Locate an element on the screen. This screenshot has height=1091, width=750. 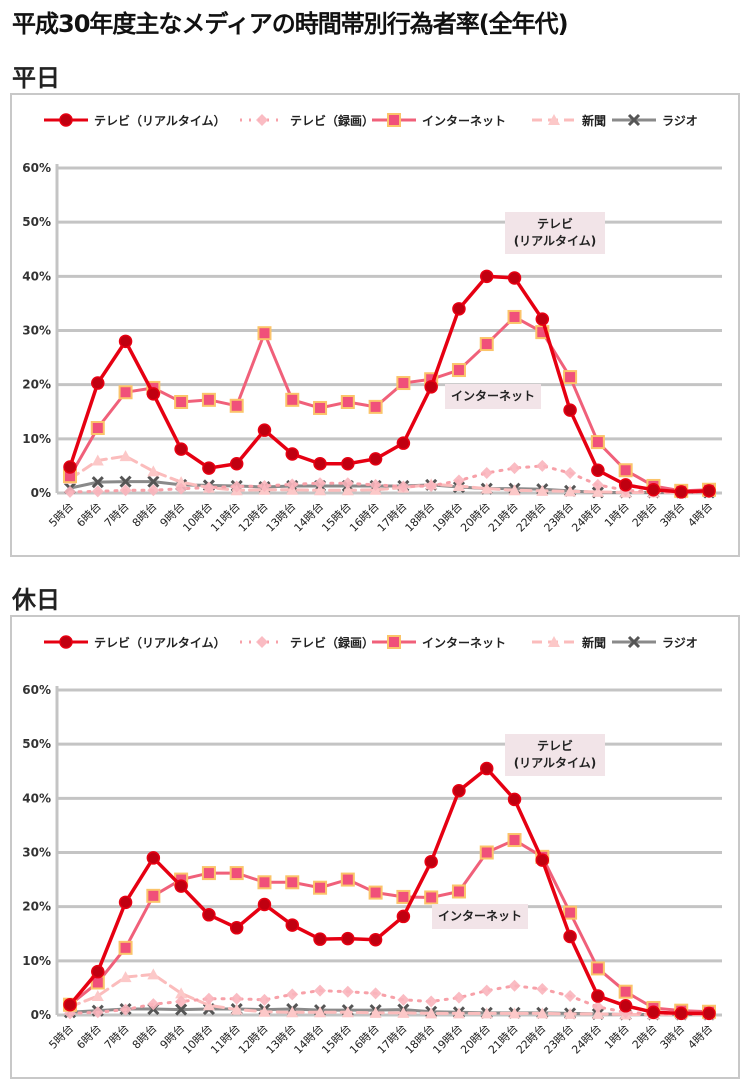
x-tick-label: 2時台 is located at coordinates (644, 1036).